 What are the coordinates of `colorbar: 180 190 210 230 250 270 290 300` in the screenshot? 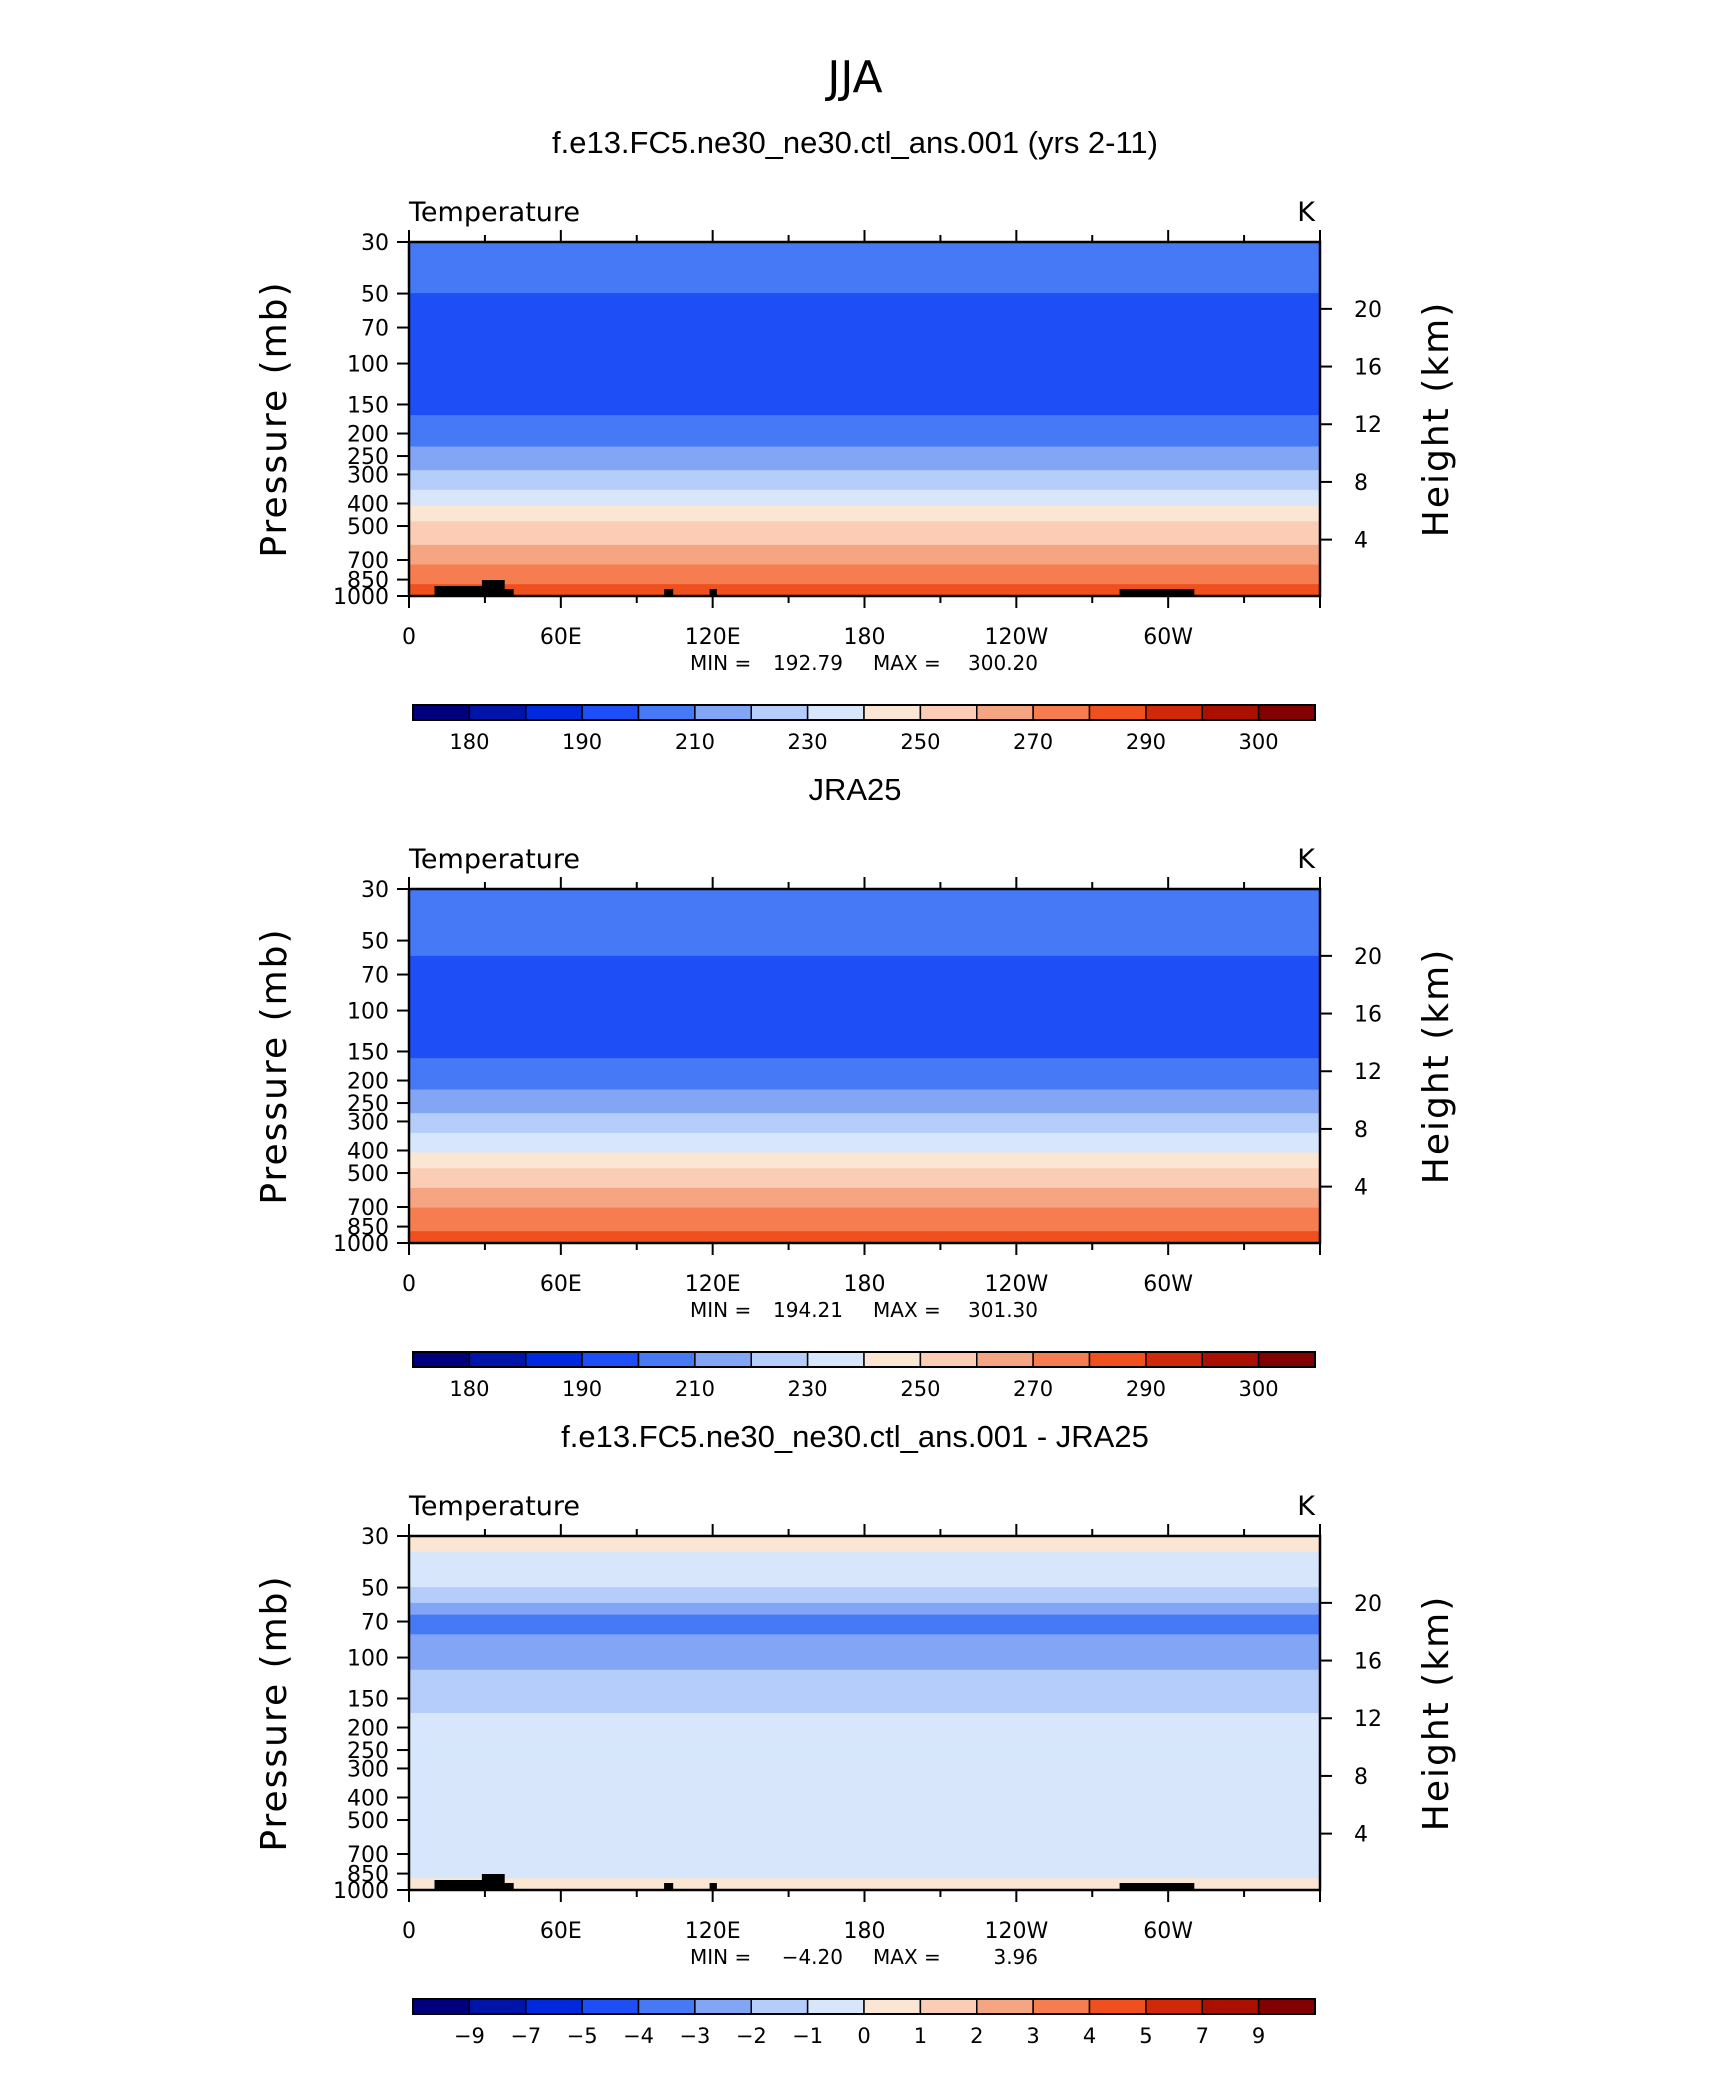 It's located at (864, 729).